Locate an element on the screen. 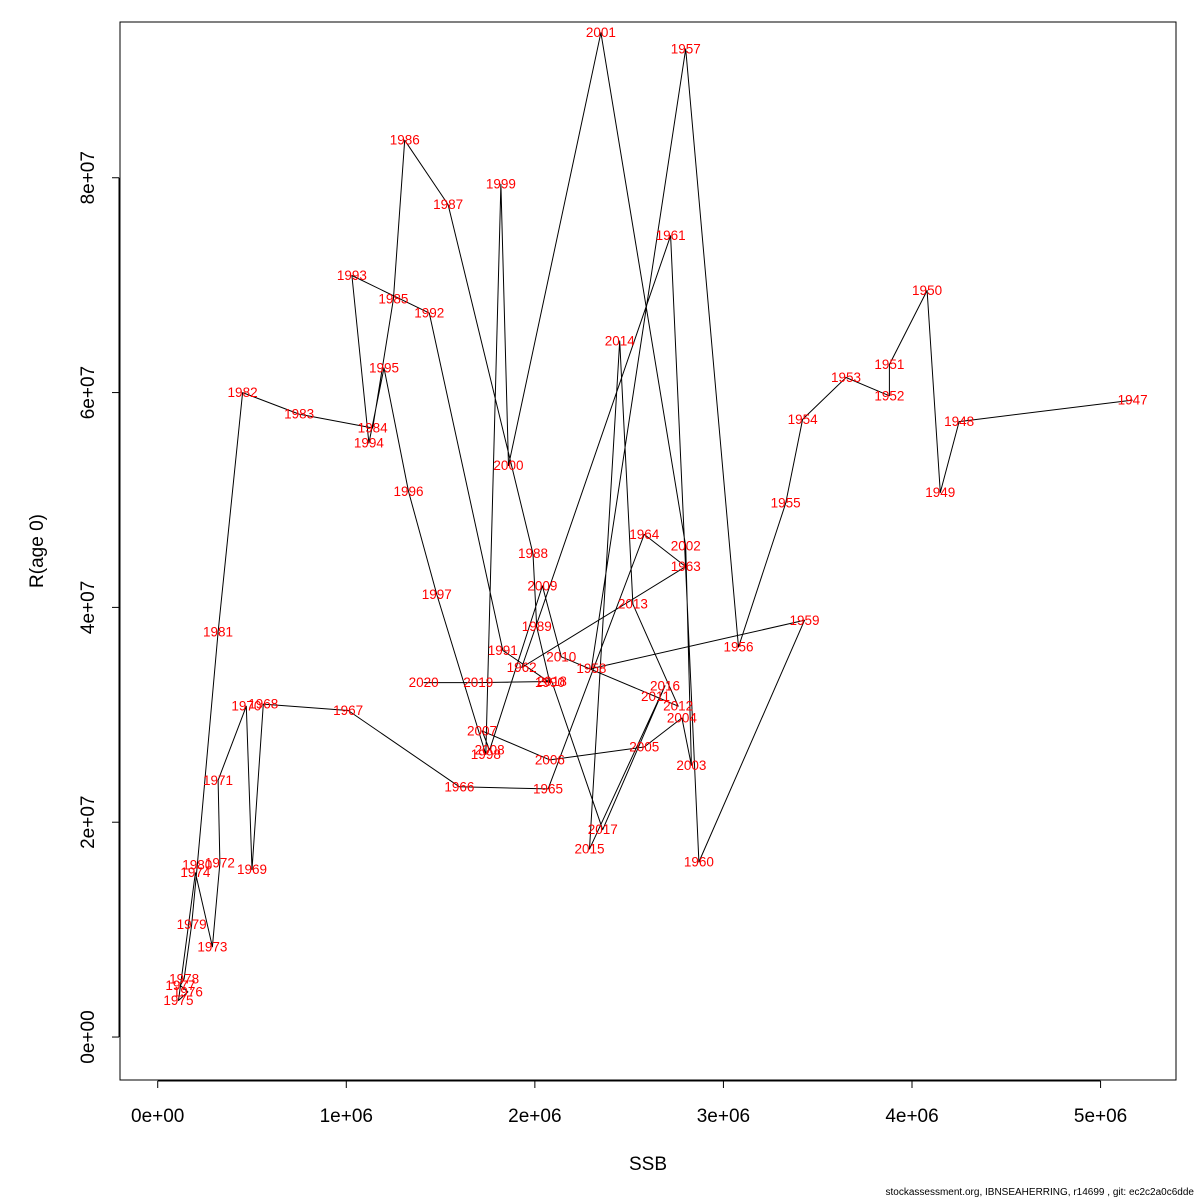 This screenshot has height=1200, width=1200. point-label-2011: 2011 is located at coordinates (655, 696).